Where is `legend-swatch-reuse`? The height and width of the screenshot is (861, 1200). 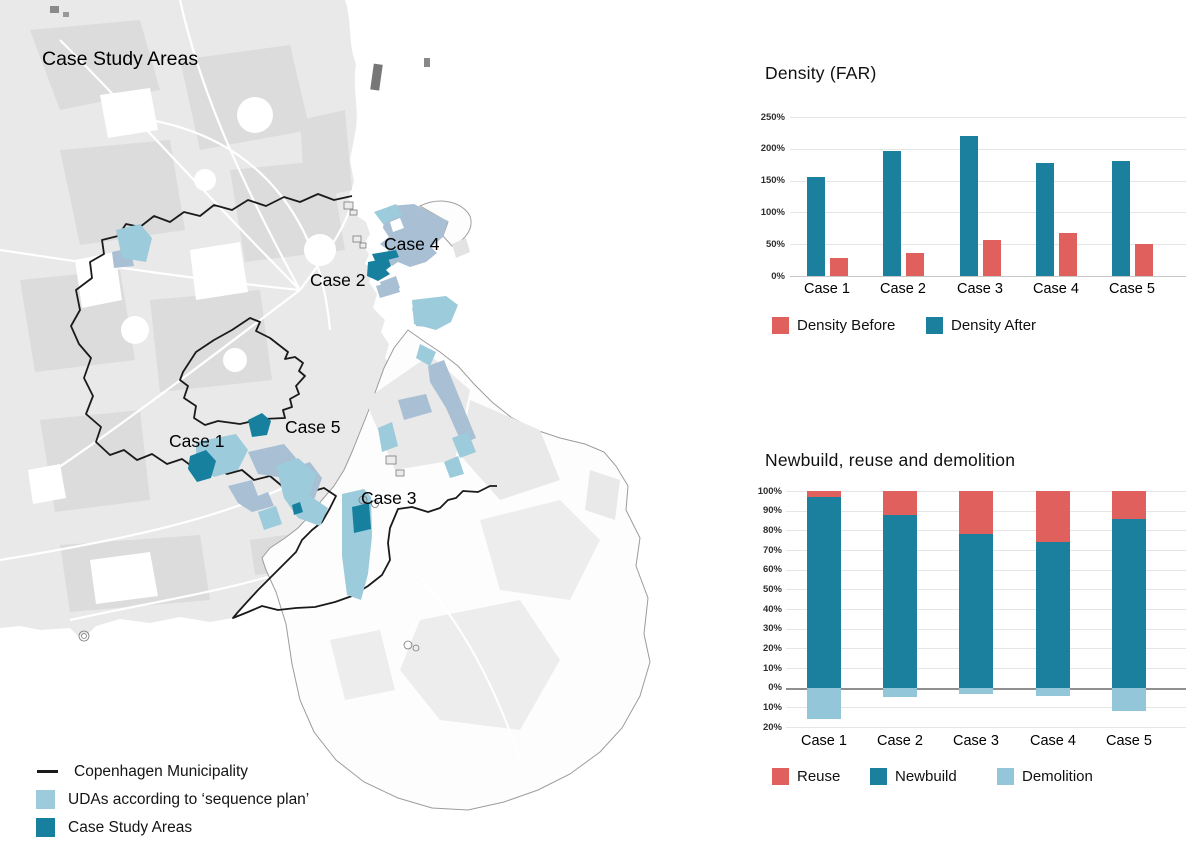
legend-swatch-reuse is located at coordinates (780, 776).